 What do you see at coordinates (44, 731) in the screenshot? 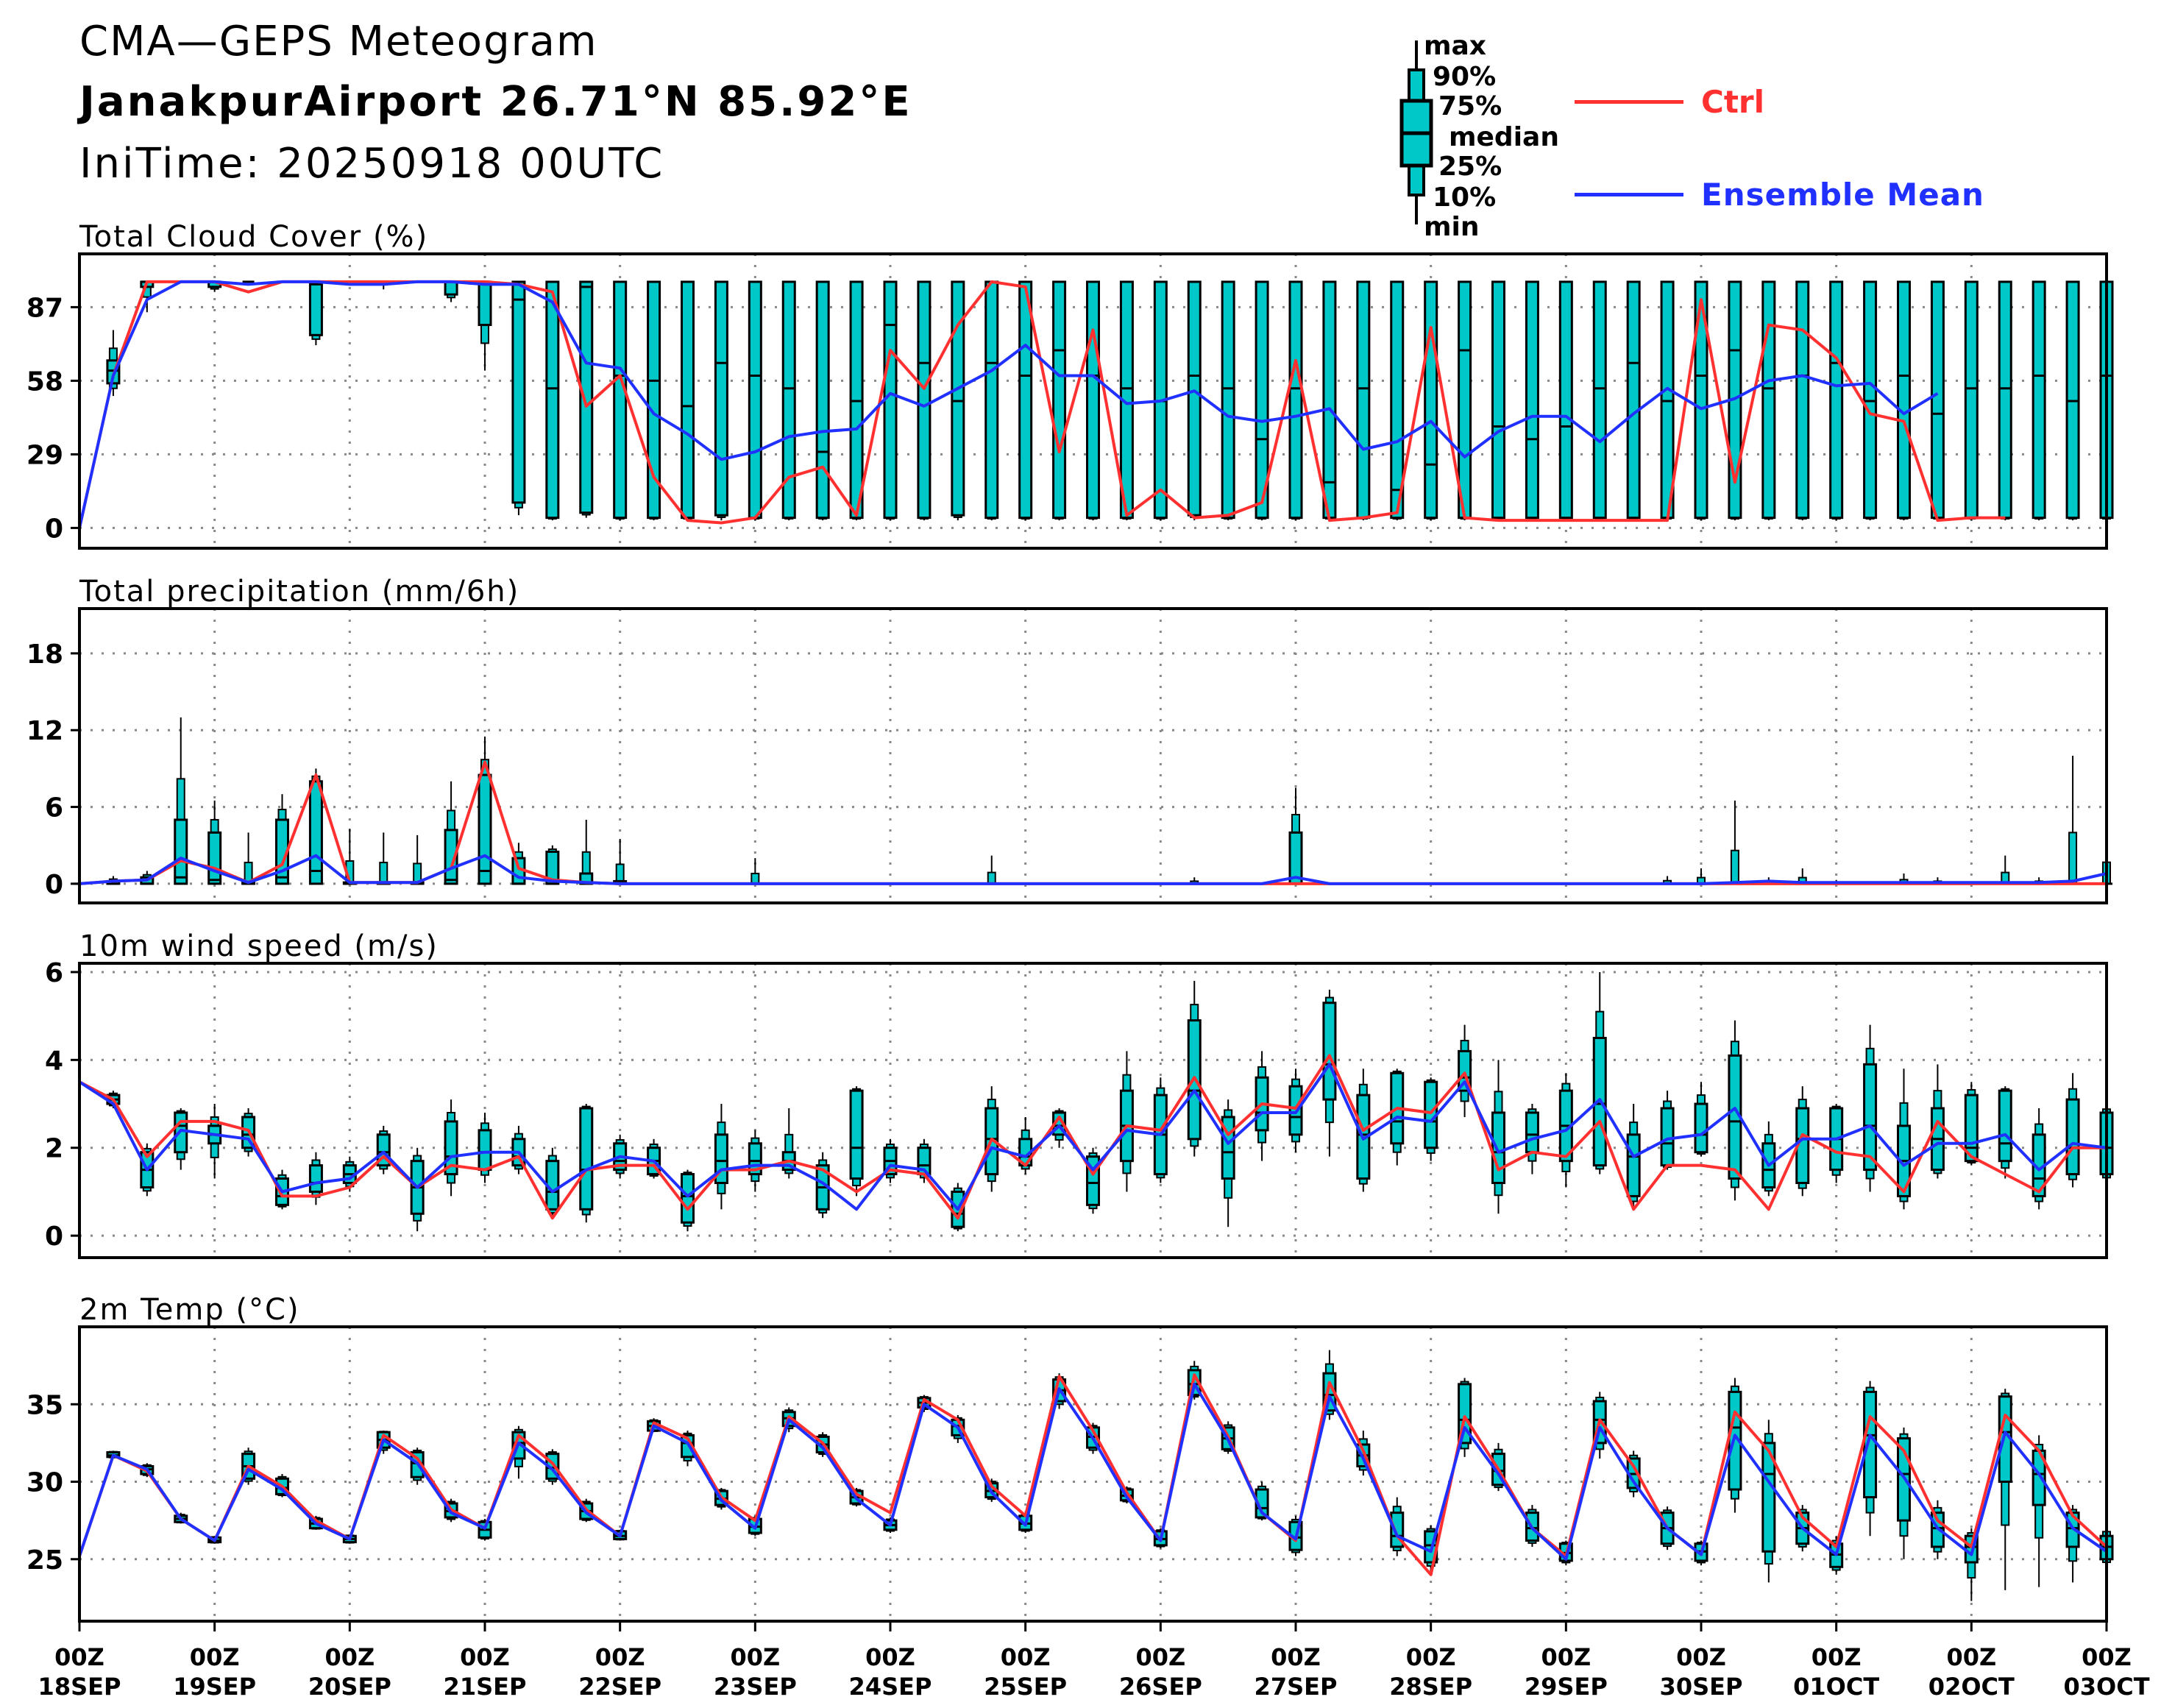
I see `y-tick-label: 12` at bounding box center [44, 731].